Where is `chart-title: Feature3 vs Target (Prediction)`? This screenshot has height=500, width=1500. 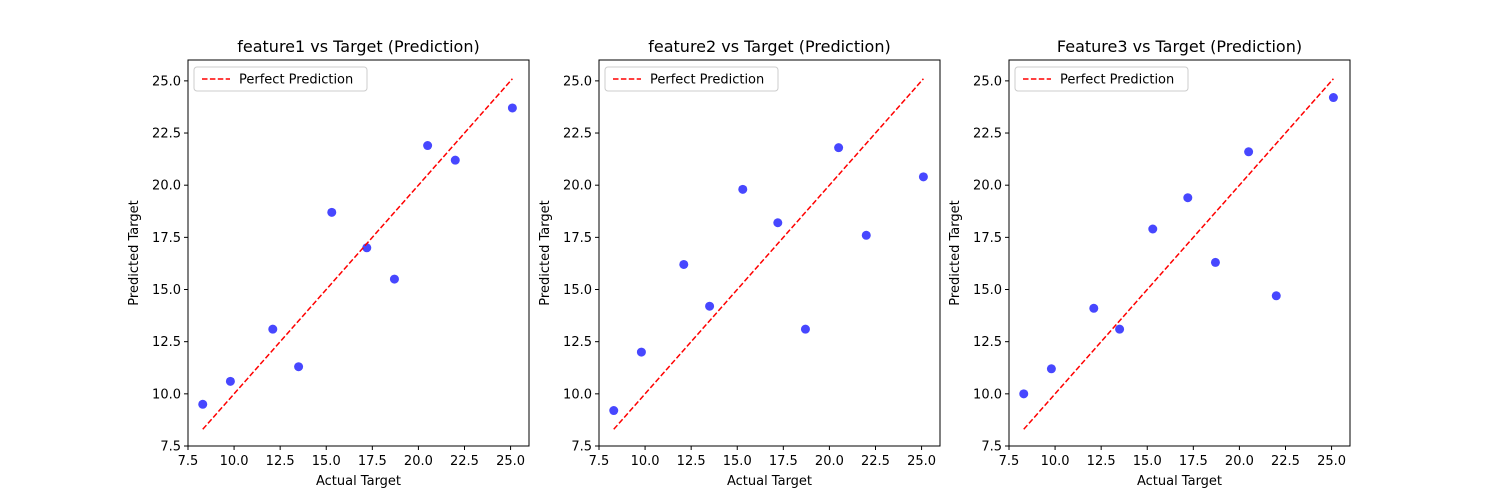 chart-title: Feature3 vs Target (Prediction) is located at coordinates (1179, 46).